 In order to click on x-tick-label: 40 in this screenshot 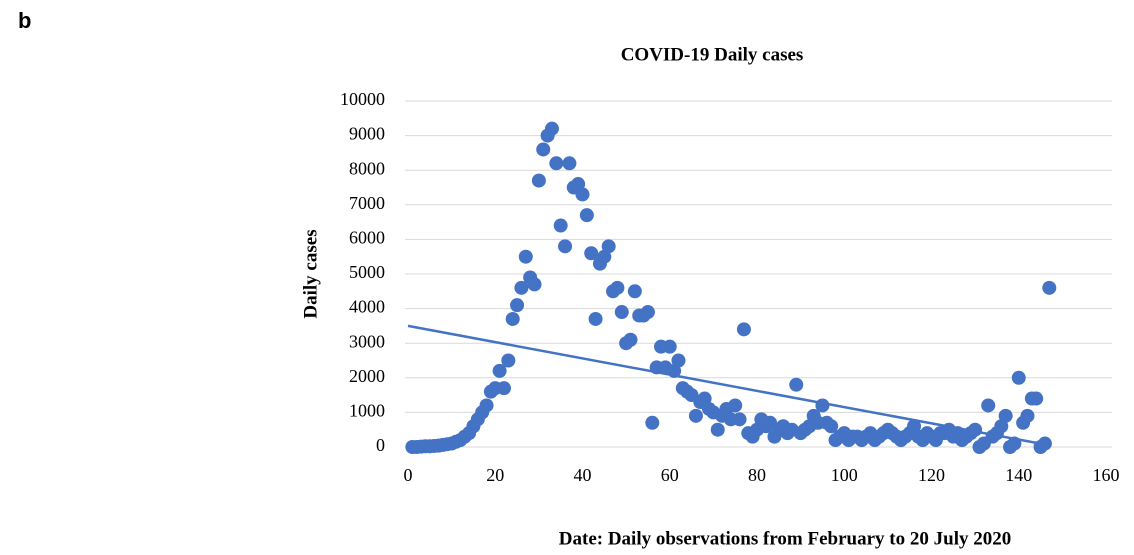, I will do `click(583, 475)`.